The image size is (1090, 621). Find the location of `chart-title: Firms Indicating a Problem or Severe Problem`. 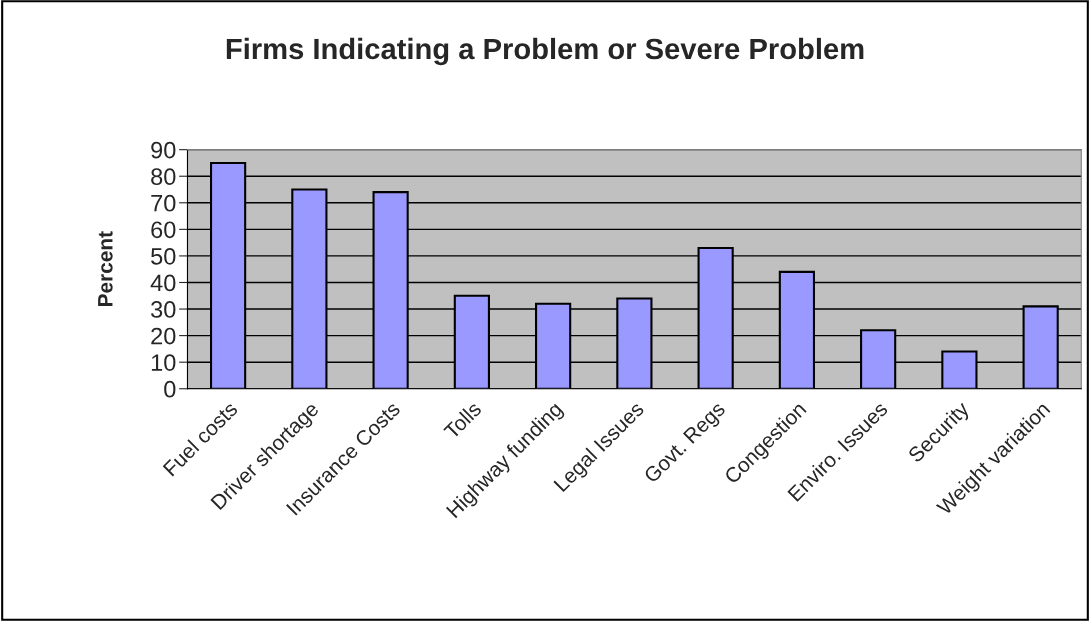

chart-title: Firms Indicating a Problem or Severe Problem is located at coordinates (545, 51).